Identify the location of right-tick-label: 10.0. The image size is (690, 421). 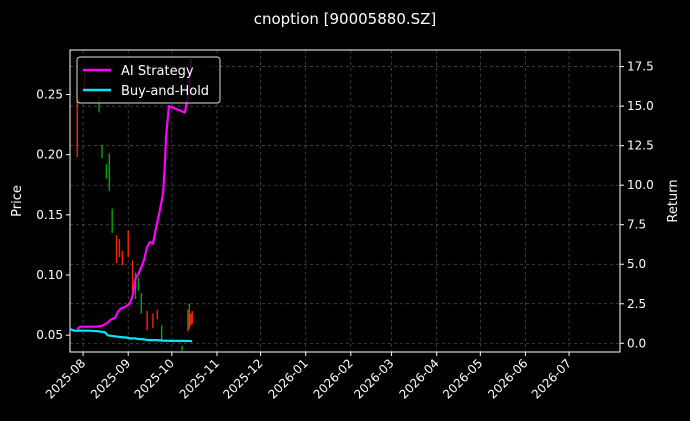
(640, 185).